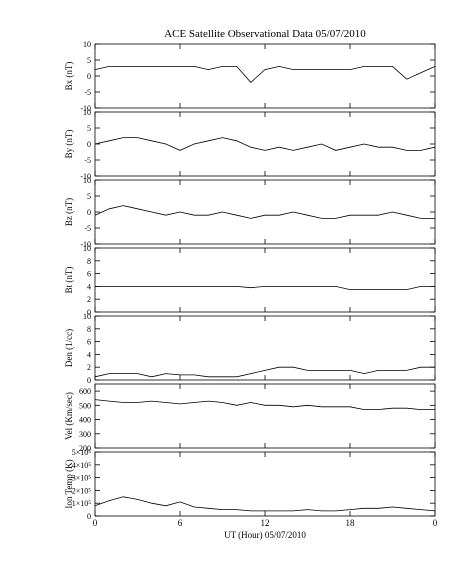 The width and height of the screenshot is (453, 571). What do you see at coordinates (69, 416) in the screenshot?
I see `y-axis-label: Vel (Km/sec)` at bounding box center [69, 416].